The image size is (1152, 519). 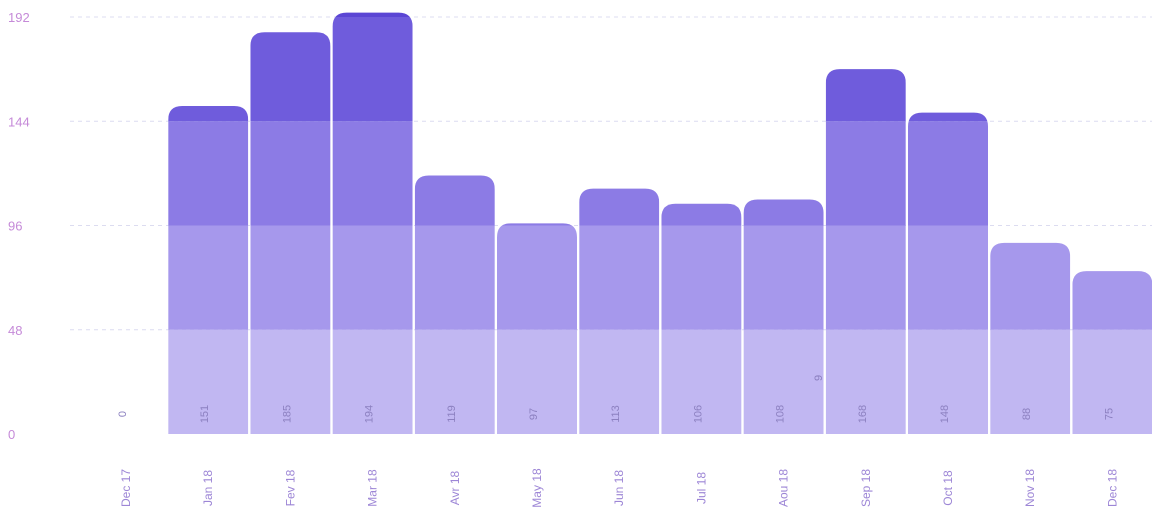 What do you see at coordinates (15, 330) in the screenshot?
I see `y-tick-label: 48` at bounding box center [15, 330].